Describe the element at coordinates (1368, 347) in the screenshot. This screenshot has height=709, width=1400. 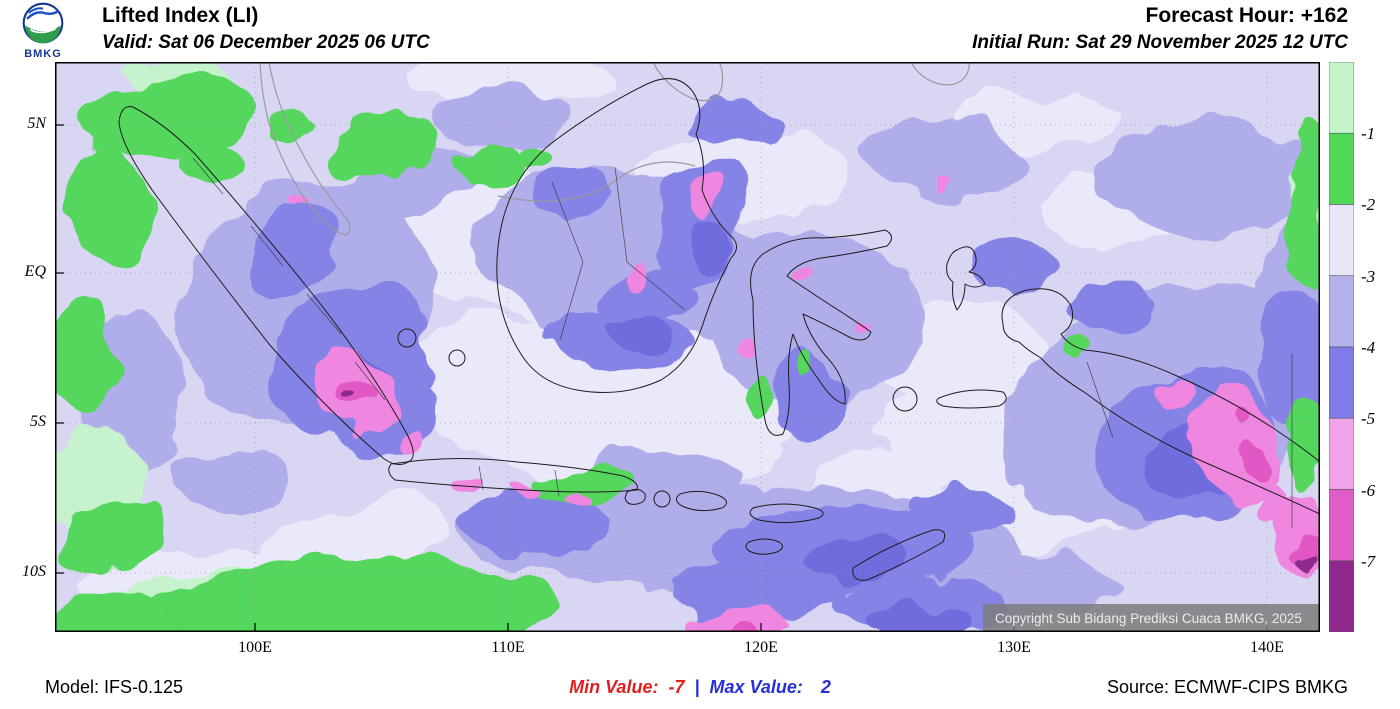
I see `colorbar-tick: -4` at that location.